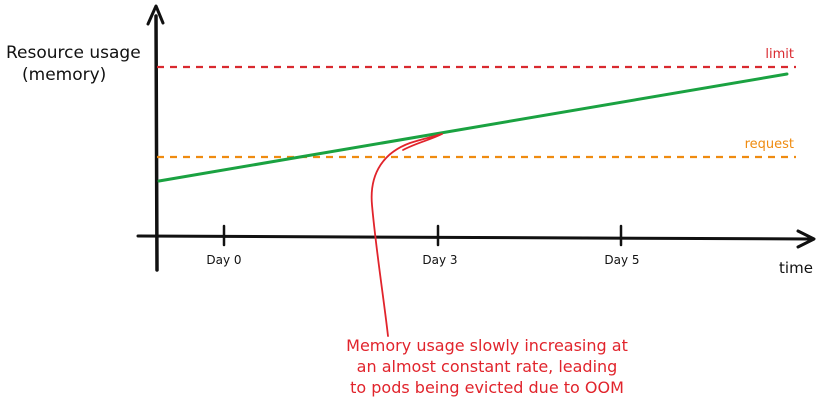 The height and width of the screenshot is (405, 828). Describe the element at coordinates (806, 239) in the screenshot. I see `x-axis-arrowhead` at that location.